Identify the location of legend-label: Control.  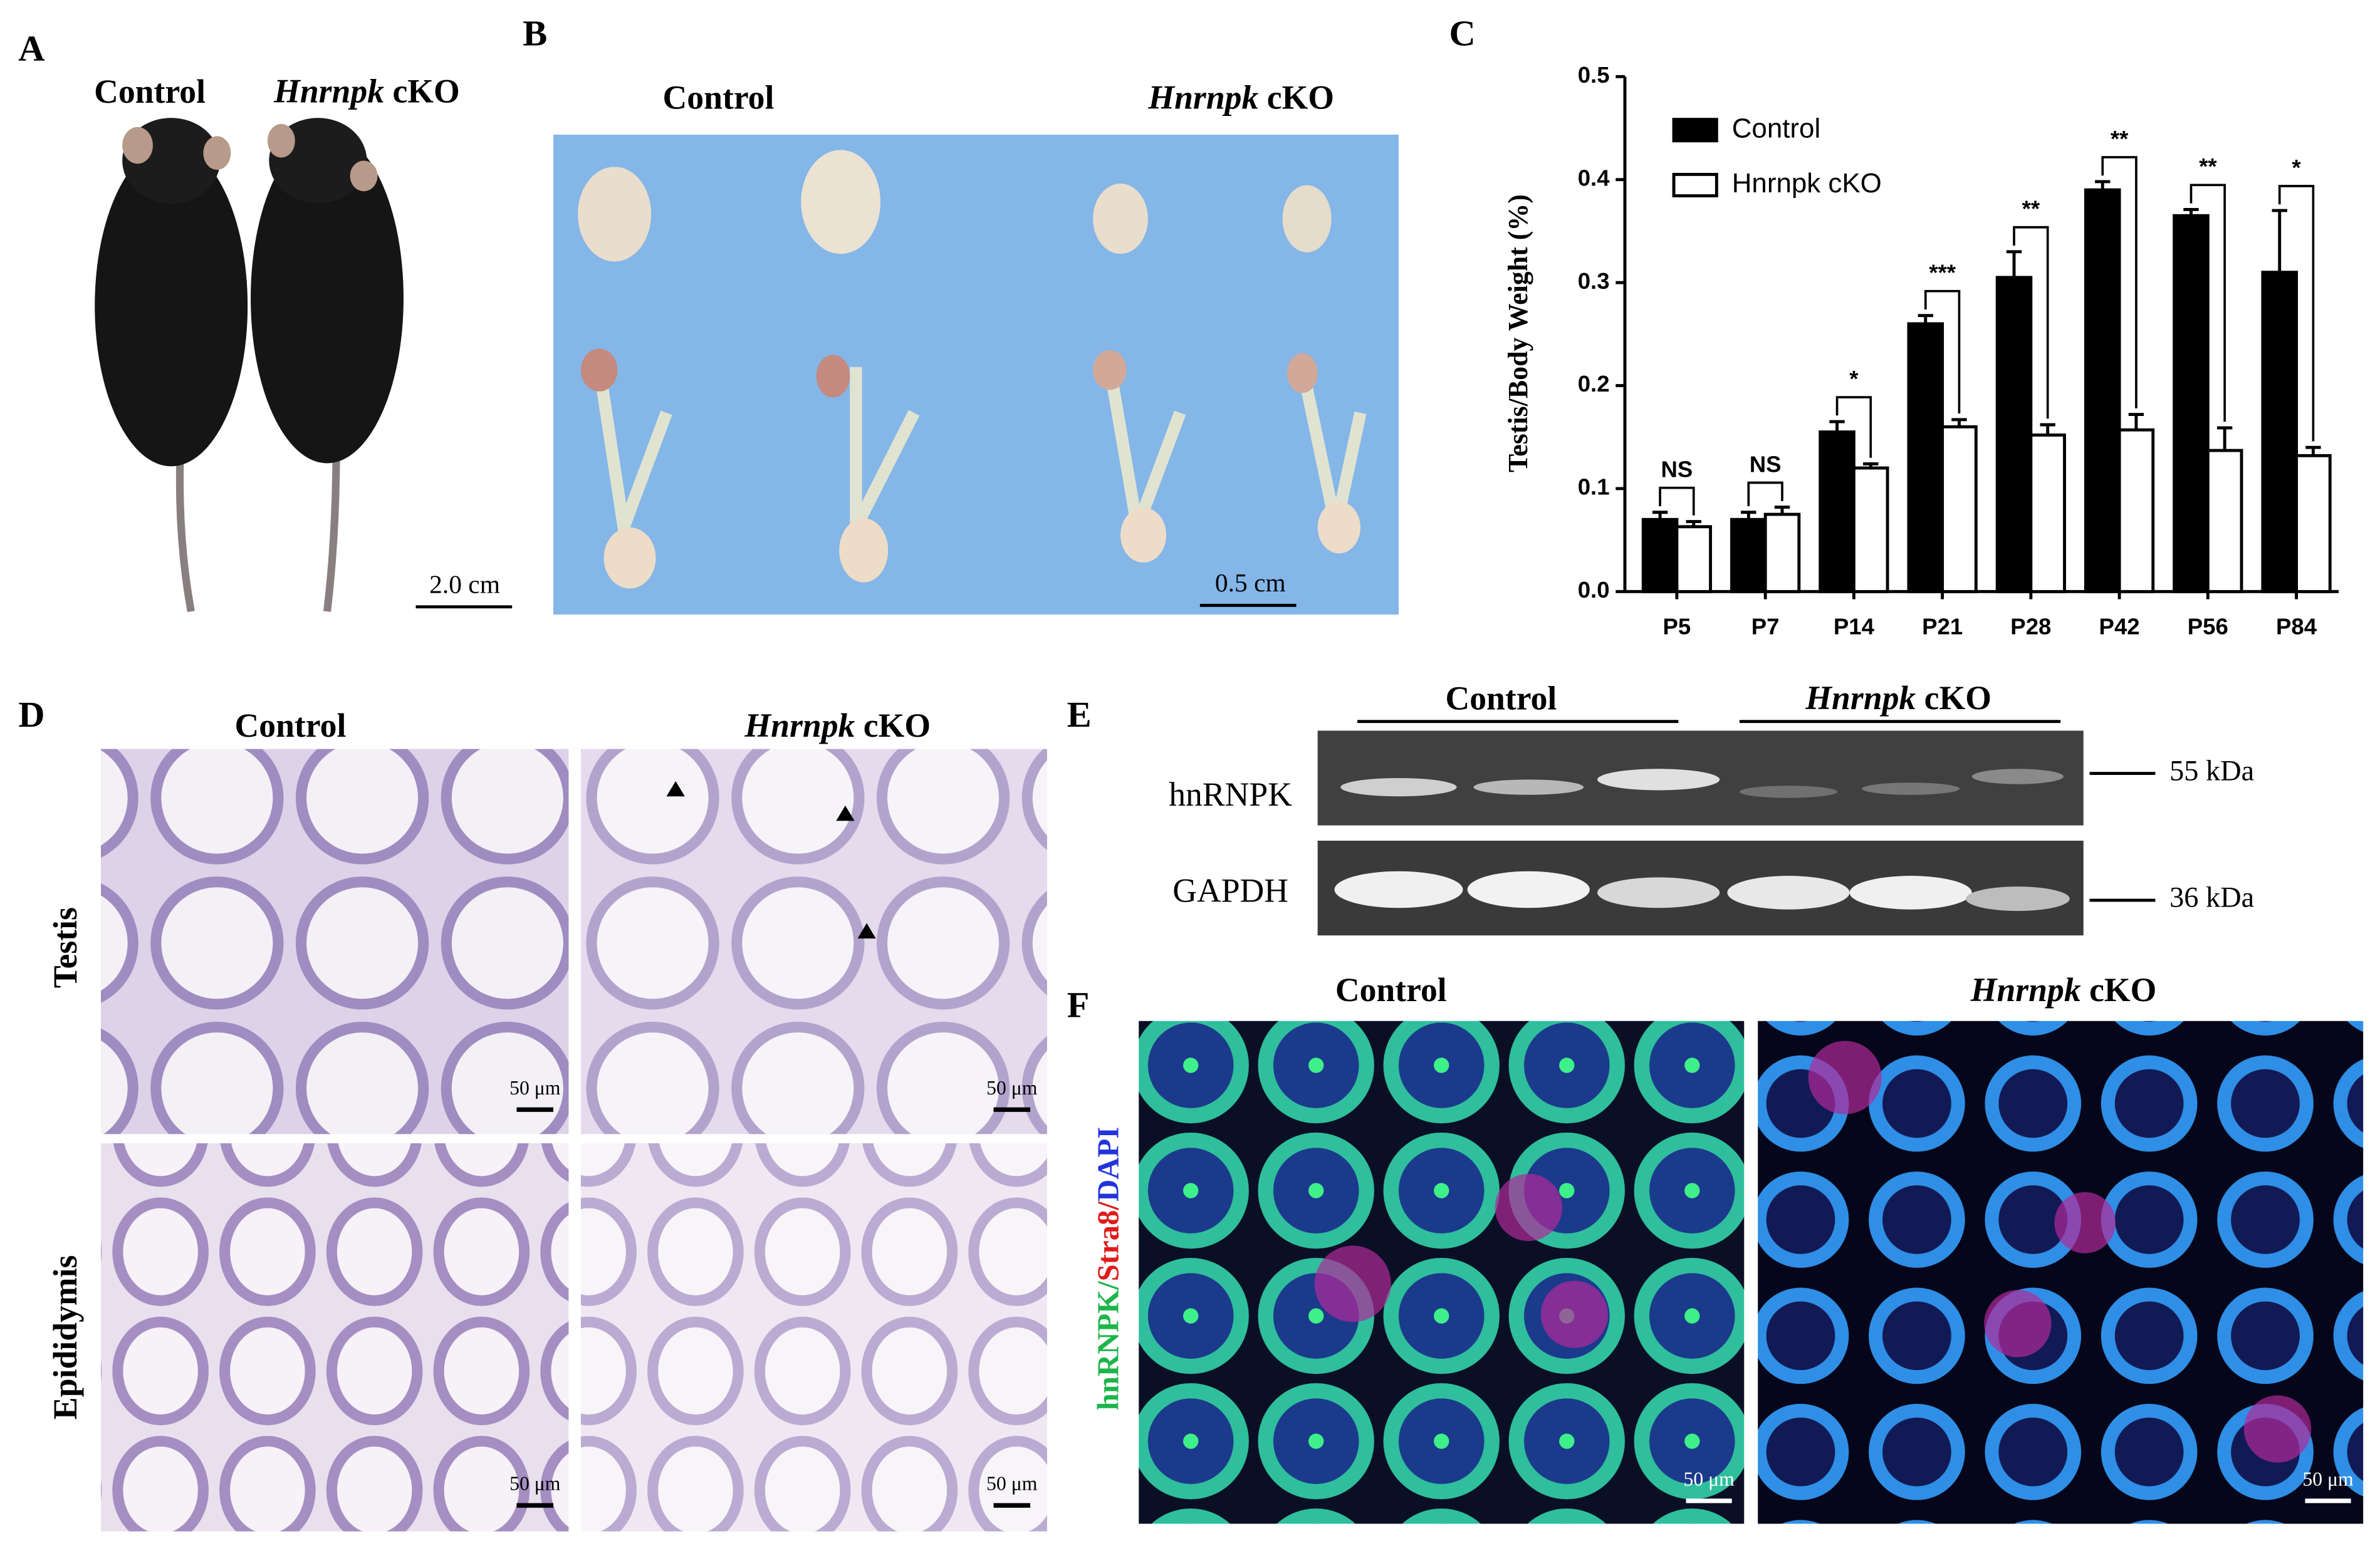
(1776, 128).